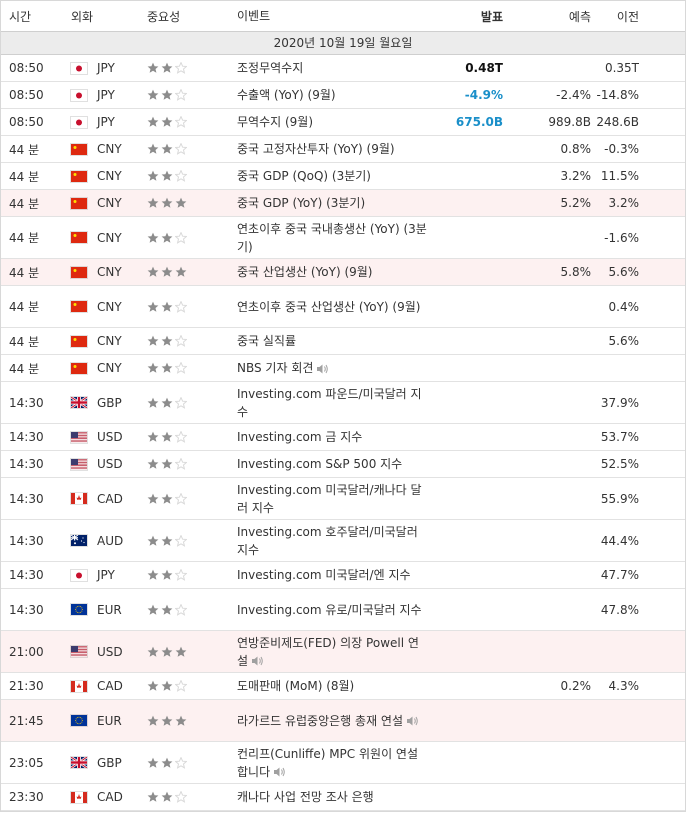 This screenshot has height=820, width=686. I want to click on table-row: 21:45 EUR 라가르드 유럽중앙은행 총재 연설, so click(343, 721).